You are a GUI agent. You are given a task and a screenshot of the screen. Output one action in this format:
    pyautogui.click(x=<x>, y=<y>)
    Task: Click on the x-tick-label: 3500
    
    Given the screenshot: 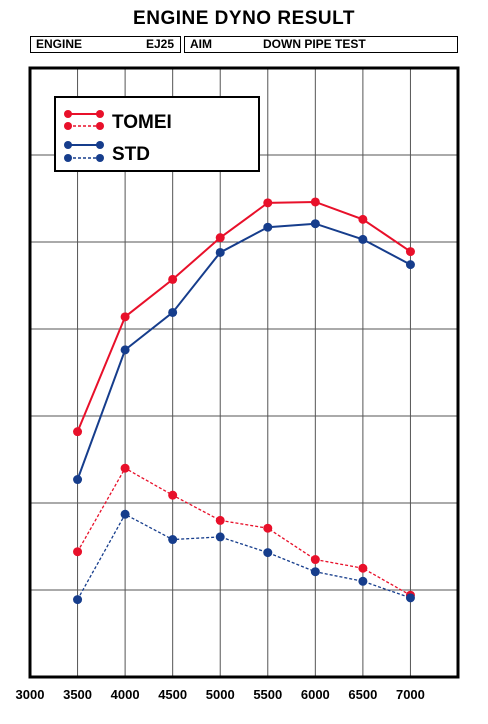 What is the action you would take?
    pyautogui.click(x=77, y=694)
    